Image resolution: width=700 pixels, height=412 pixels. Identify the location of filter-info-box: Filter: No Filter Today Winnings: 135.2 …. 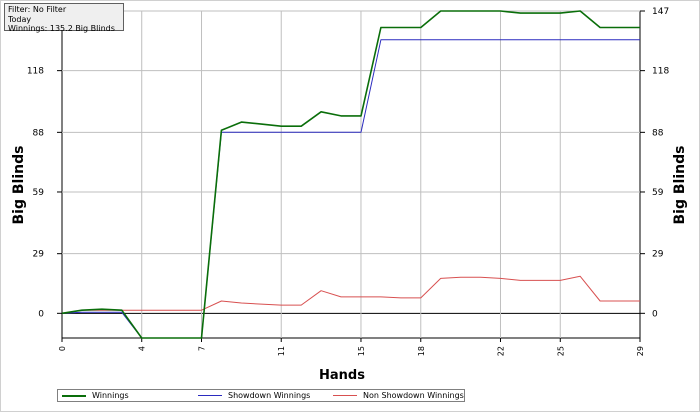
(64, 18).